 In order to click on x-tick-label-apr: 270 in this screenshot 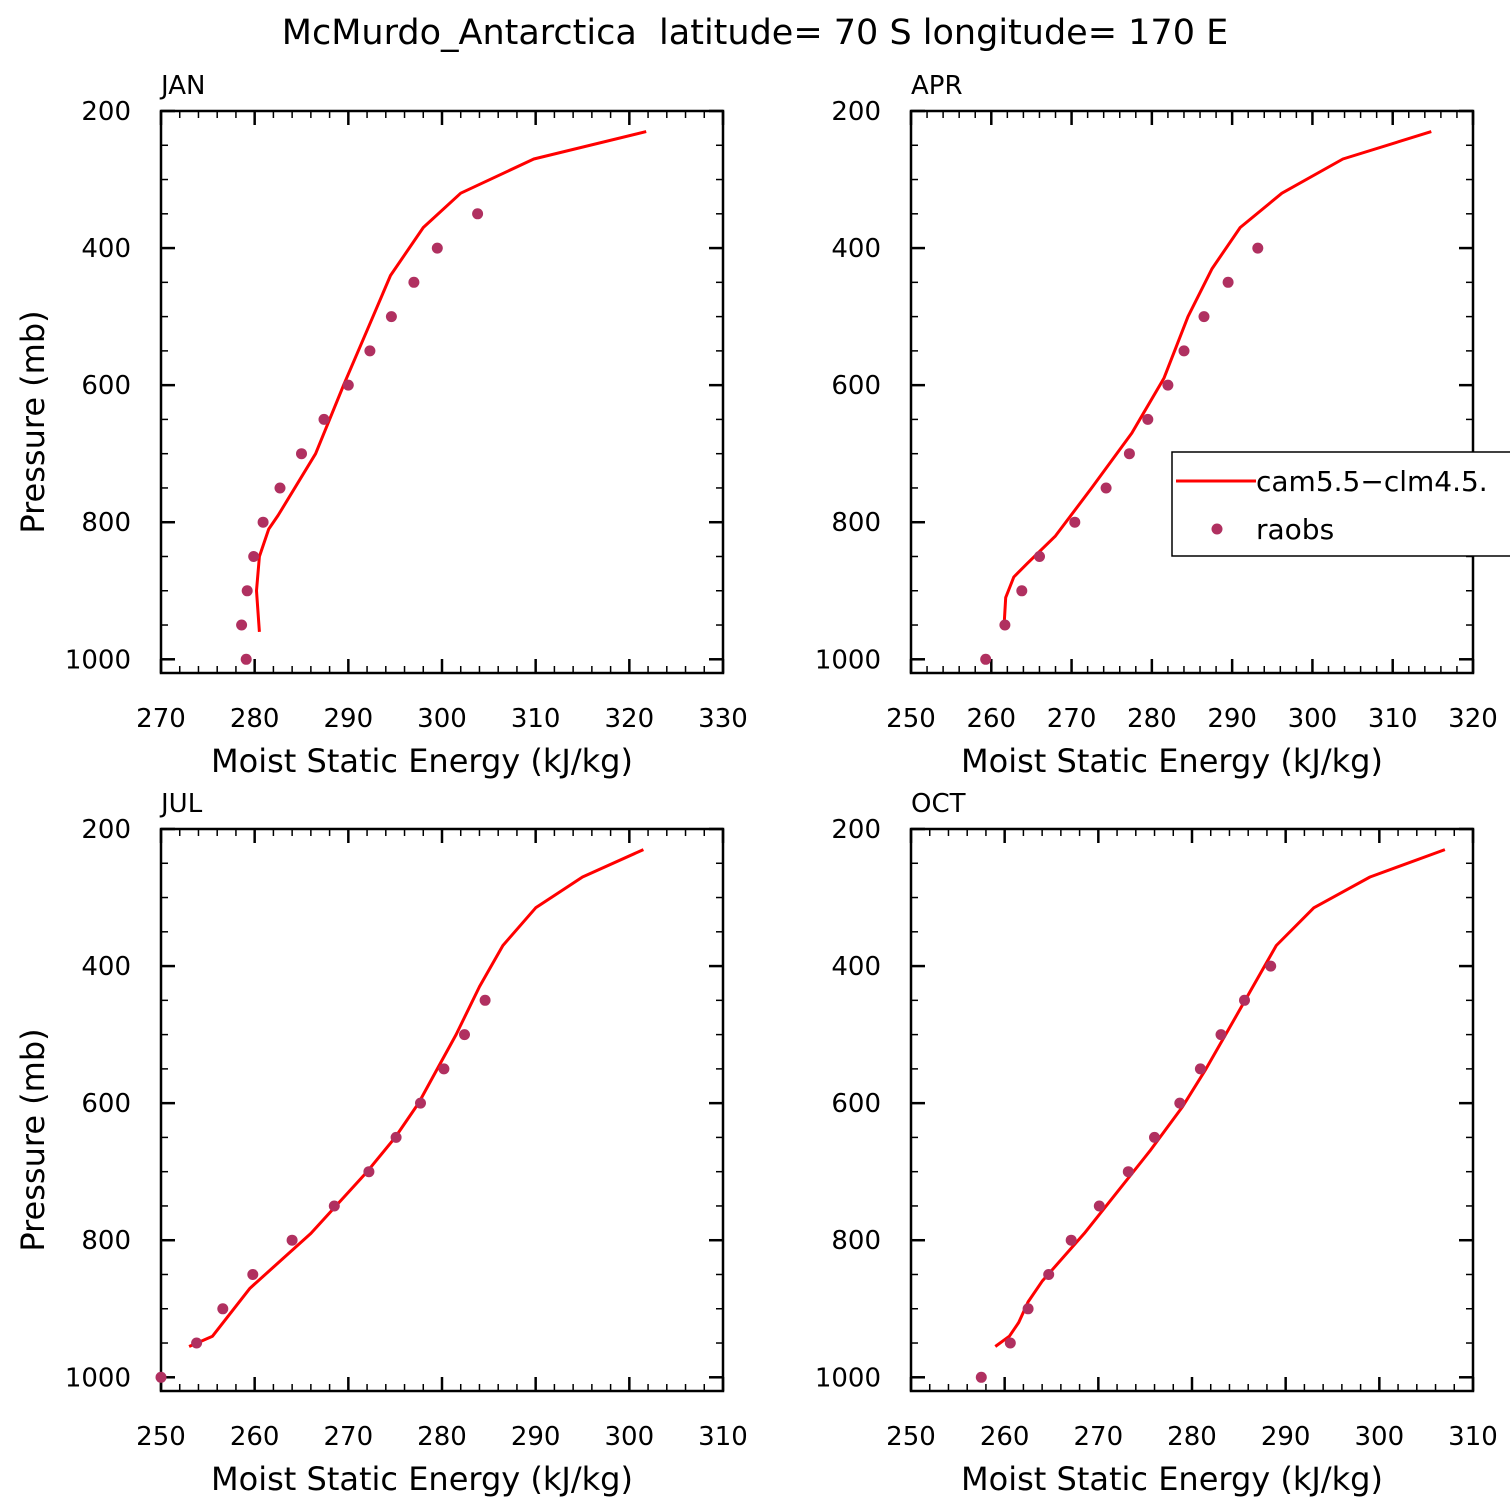, I will do `click(1072, 719)`.